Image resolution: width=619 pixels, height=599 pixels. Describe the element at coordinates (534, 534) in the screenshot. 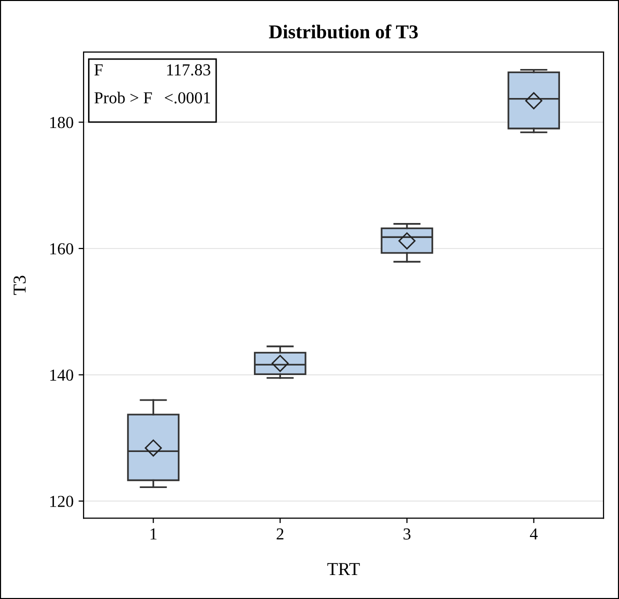

I see `x-tick-label: 4` at that location.